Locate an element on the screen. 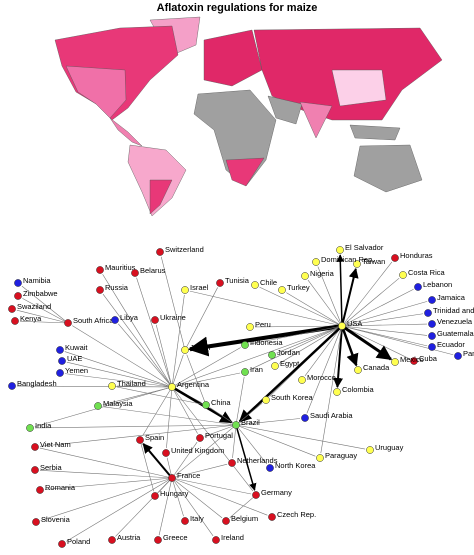 The height and width of the screenshot is (555, 474). node-label: Russia is located at coordinates (117, 287).